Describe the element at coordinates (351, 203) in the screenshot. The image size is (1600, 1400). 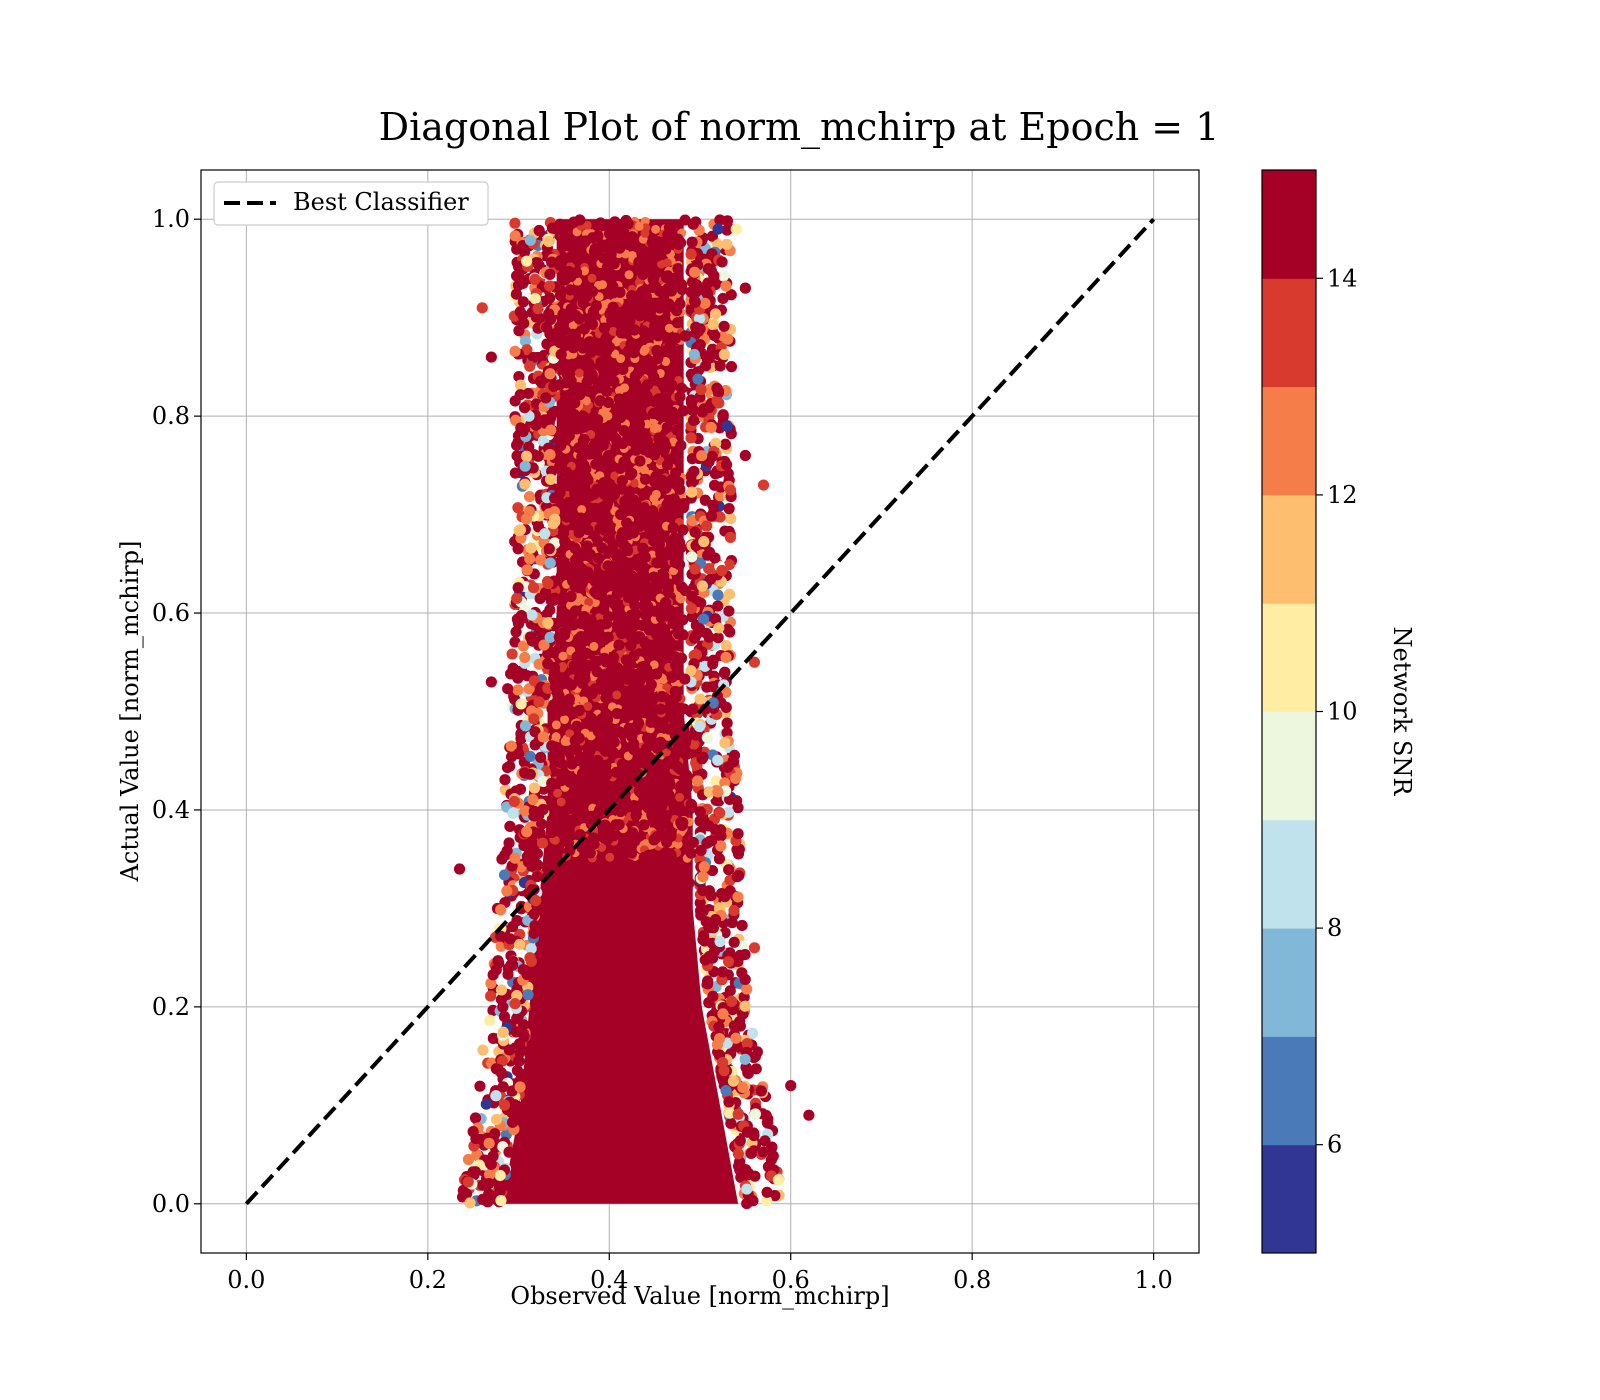
I see `legend: Best Classifier` at that location.